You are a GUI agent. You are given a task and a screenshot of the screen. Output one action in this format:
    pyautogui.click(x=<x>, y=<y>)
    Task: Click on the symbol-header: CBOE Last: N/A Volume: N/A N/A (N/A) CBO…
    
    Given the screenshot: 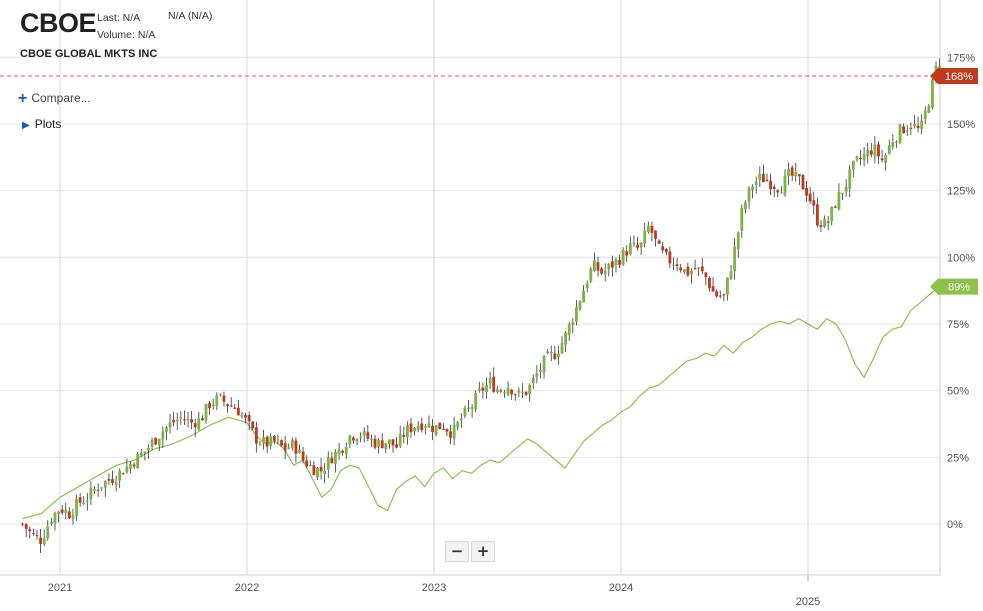 What is the action you would take?
    pyautogui.click(x=112, y=70)
    